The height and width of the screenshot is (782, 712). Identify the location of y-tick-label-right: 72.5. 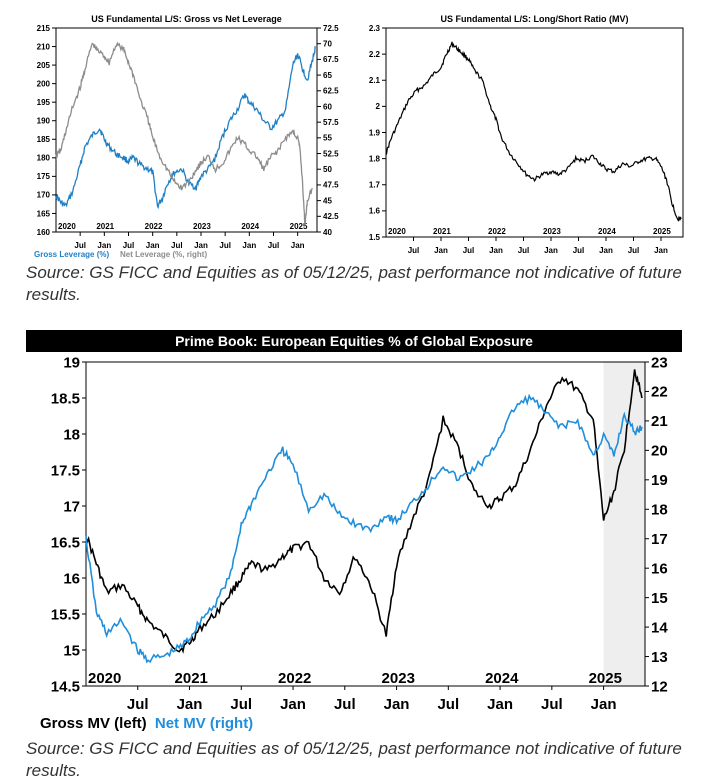
(331, 28).